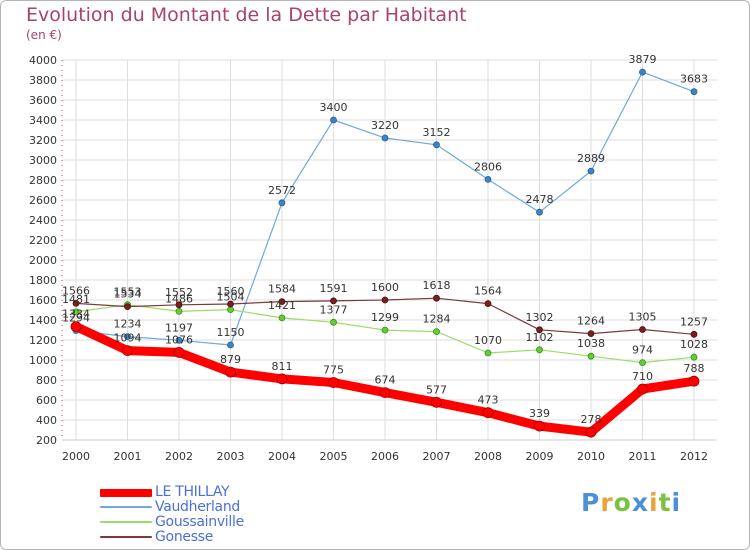  What do you see at coordinates (43, 220) in the screenshot?
I see `y-tick-label: 2400` at bounding box center [43, 220].